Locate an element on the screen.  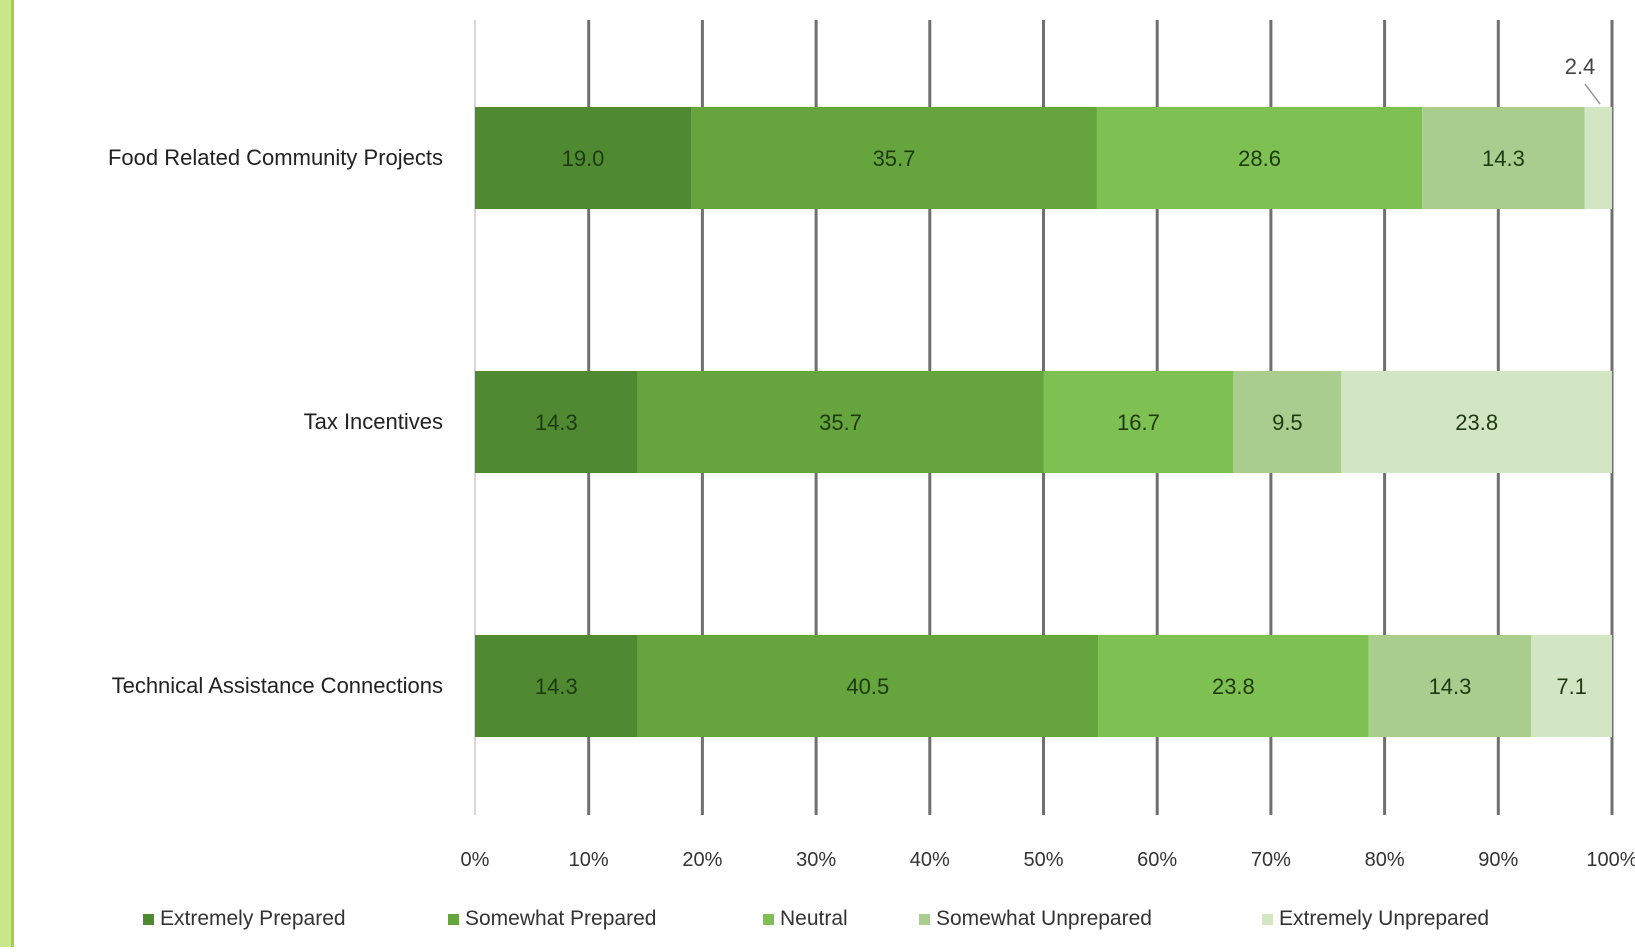
legend-label: Extremely Prepared is located at coordinates (253, 918).